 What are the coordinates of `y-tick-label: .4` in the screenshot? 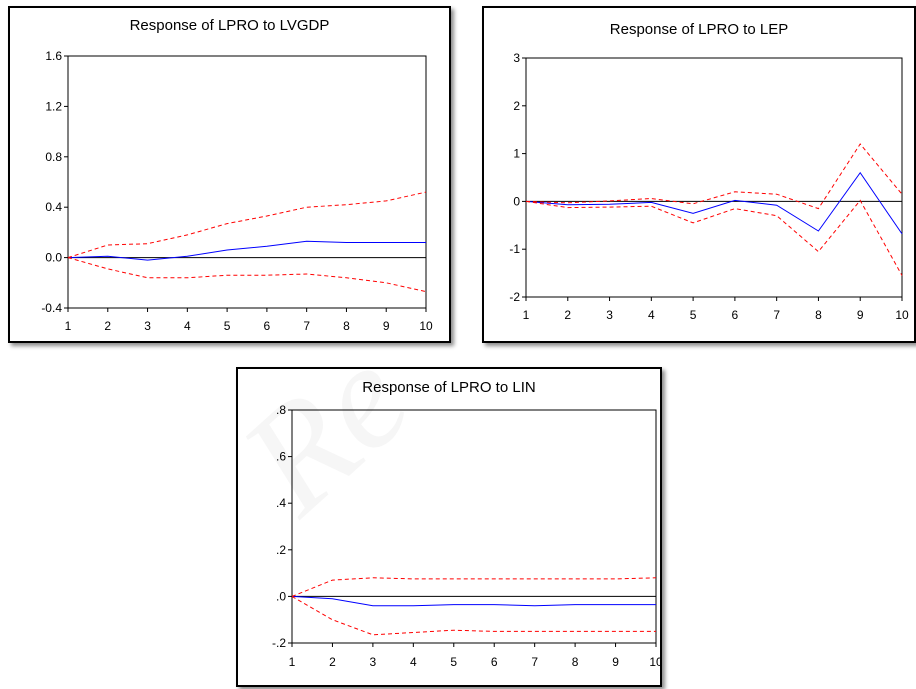 It's located at (281, 503).